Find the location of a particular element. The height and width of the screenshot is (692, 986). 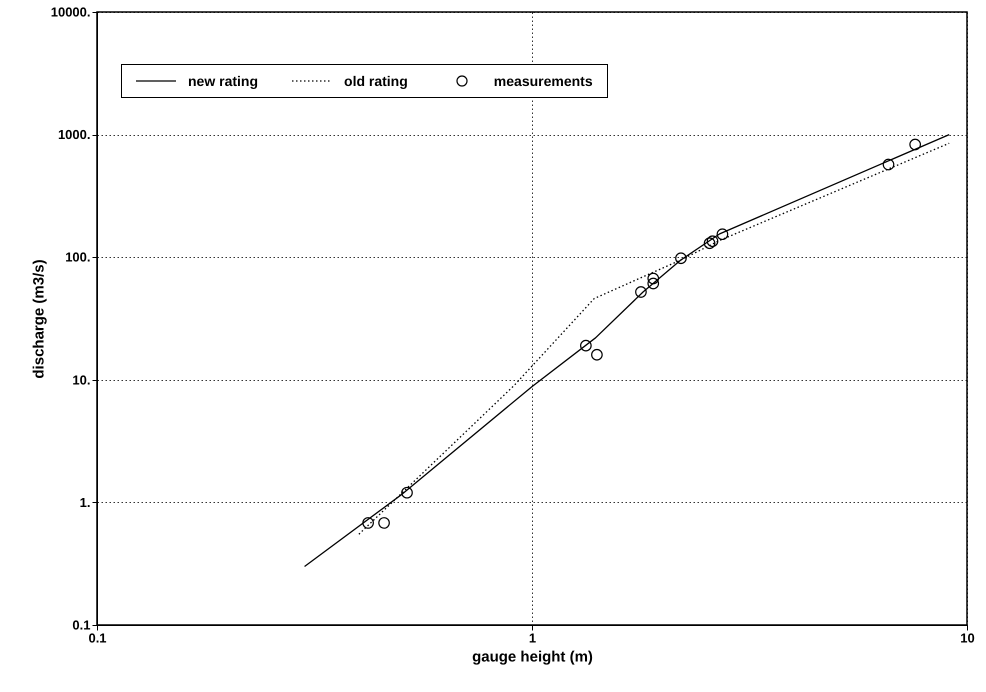

legend-label: old rating is located at coordinates (376, 81).